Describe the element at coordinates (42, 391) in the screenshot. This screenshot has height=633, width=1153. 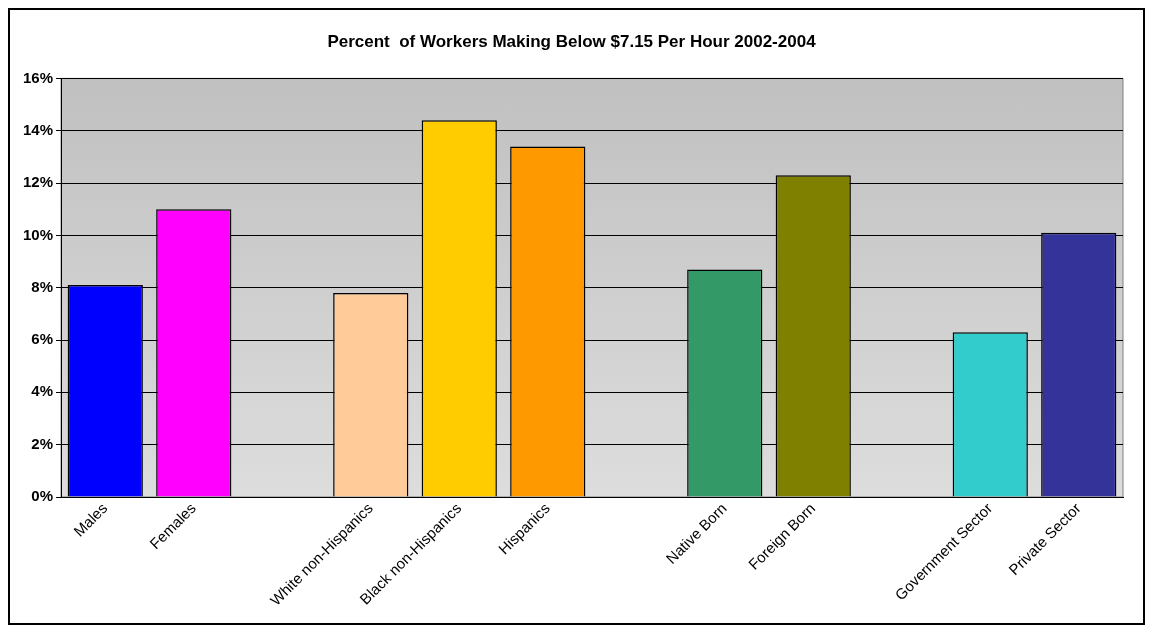
I see `y-tick-label: 4%` at that location.